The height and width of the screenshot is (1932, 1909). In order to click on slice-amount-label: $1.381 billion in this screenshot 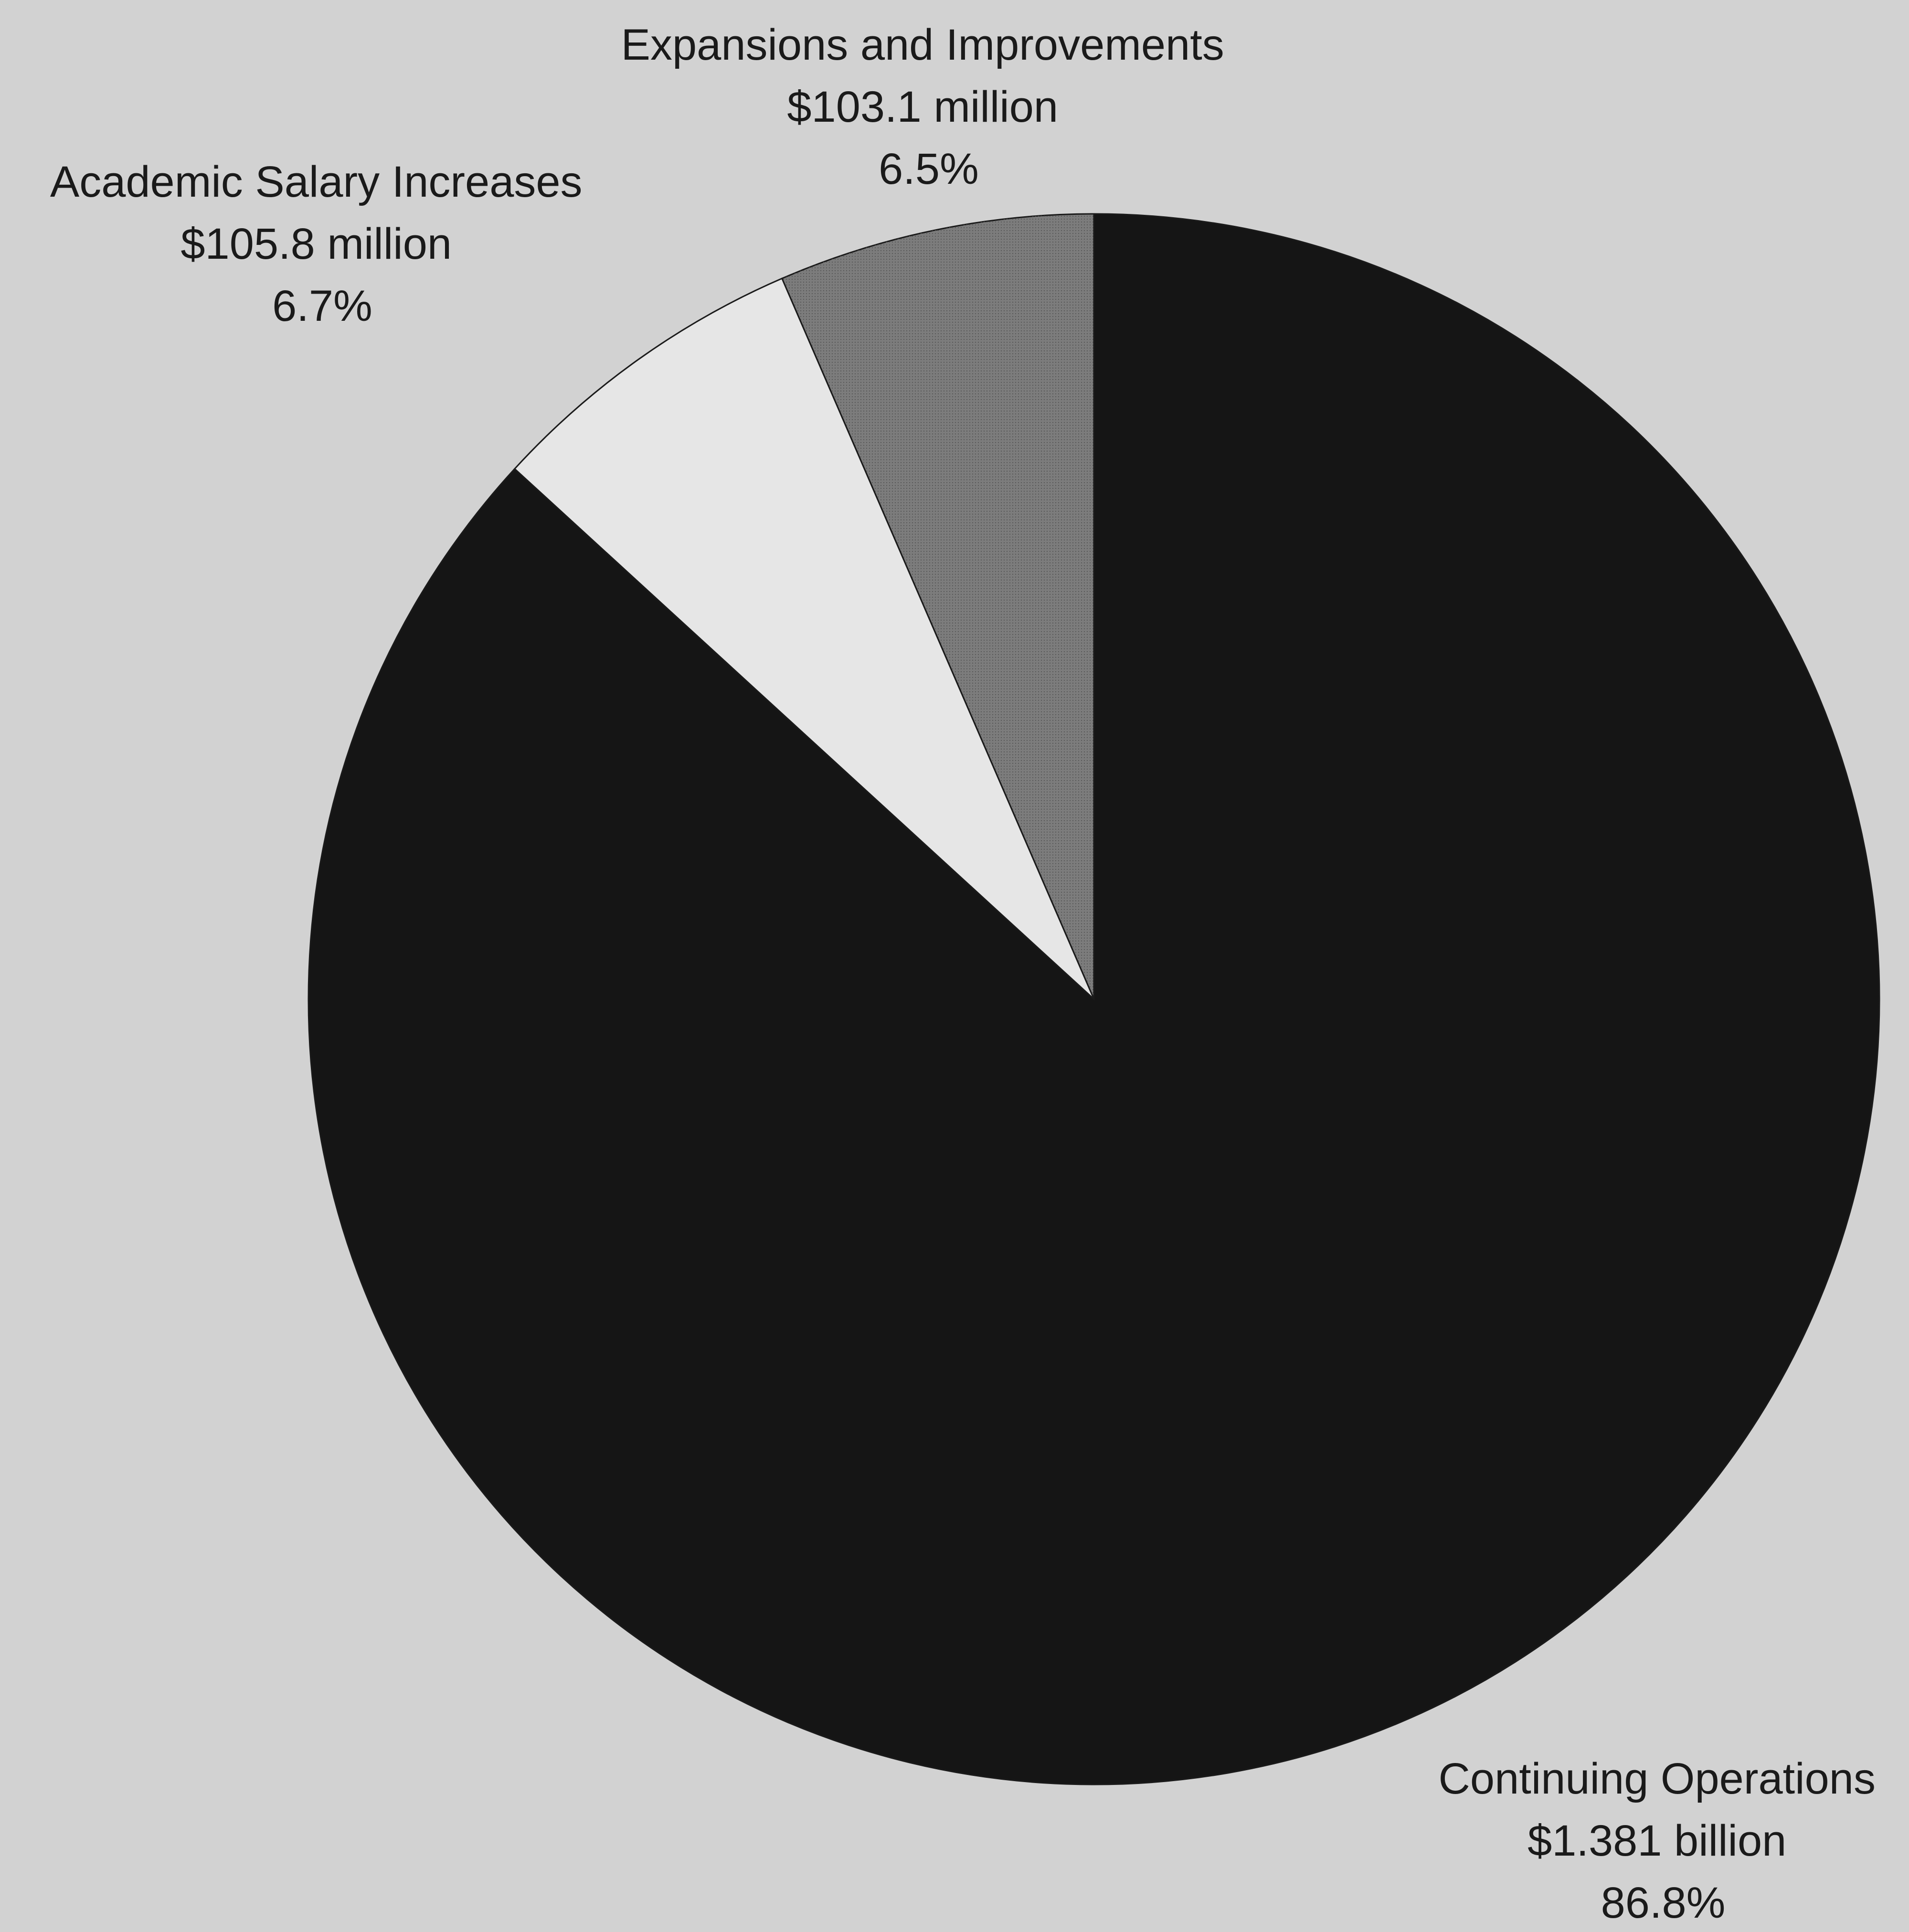, I will do `click(1657, 1840)`.